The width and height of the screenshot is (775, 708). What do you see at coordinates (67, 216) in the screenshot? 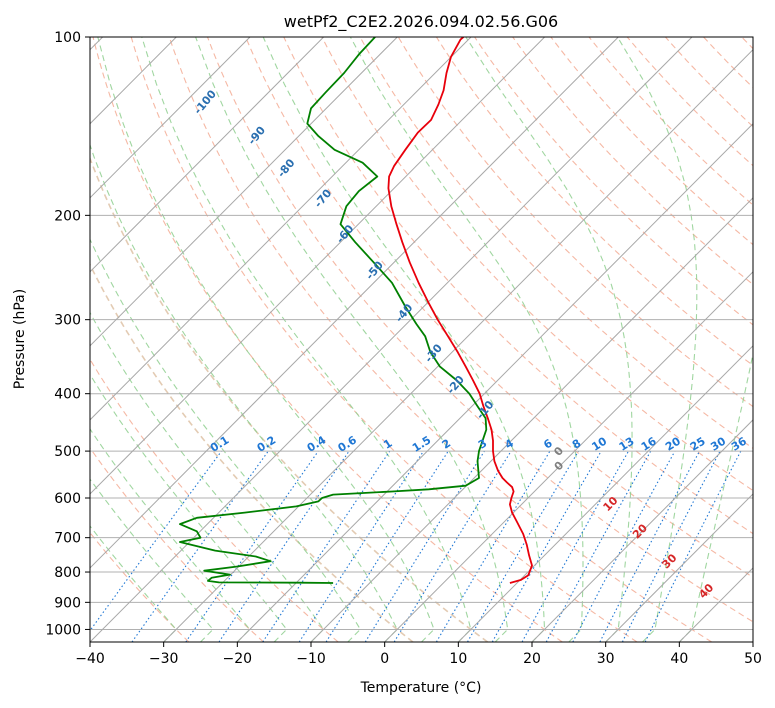
I see `y-tick-label: 200` at bounding box center [67, 216].